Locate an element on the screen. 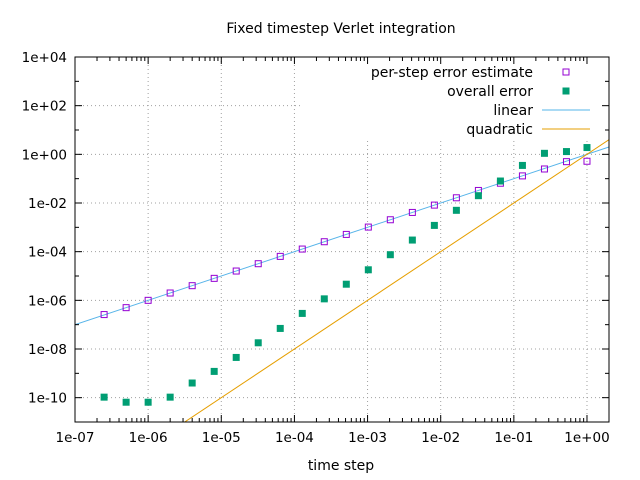 This screenshot has height=480, width=640. y-tick-label: 1e-10 is located at coordinates (47, 399).